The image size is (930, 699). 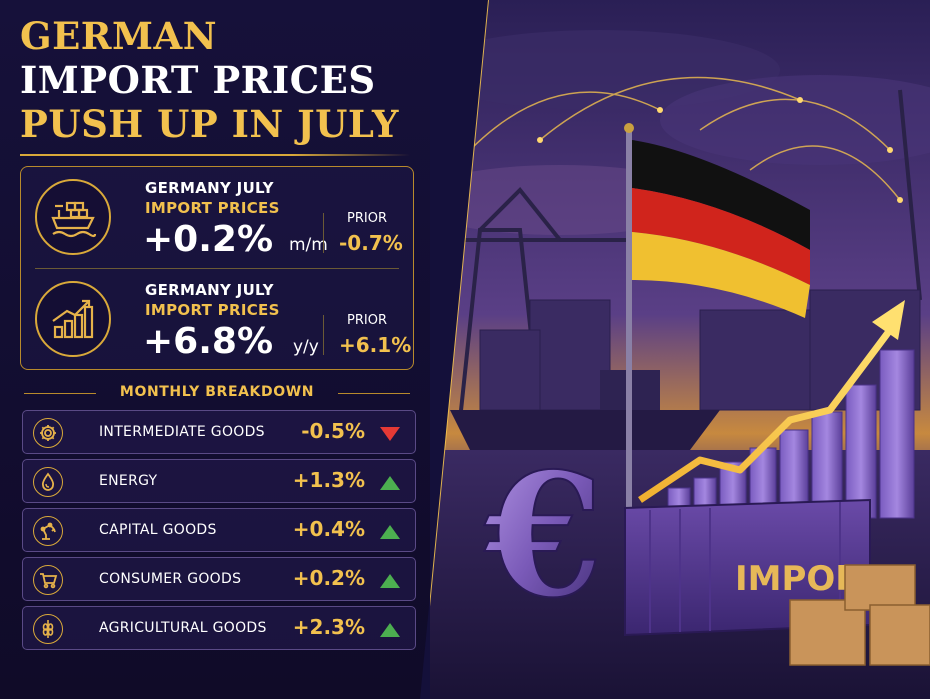 What do you see at coordinates (48, 580) in the screenshot?
I see `shopping-cart-icon` at bounding box center [48, 580].